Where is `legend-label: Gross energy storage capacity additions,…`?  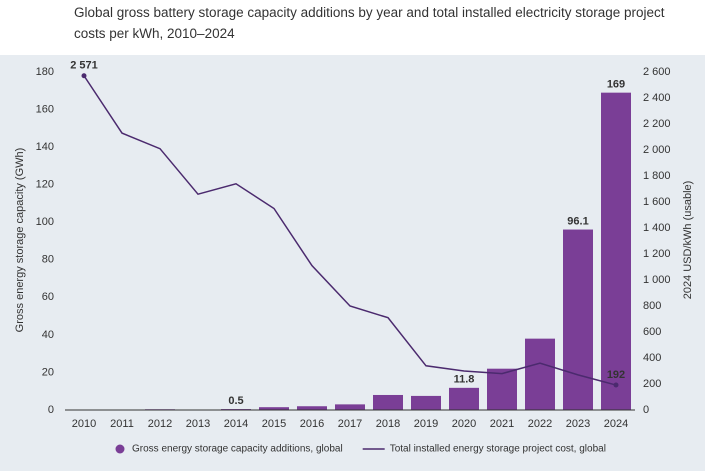
legend-label: Gross energy storage capacity additions,… is located at coordinates (237, 449).